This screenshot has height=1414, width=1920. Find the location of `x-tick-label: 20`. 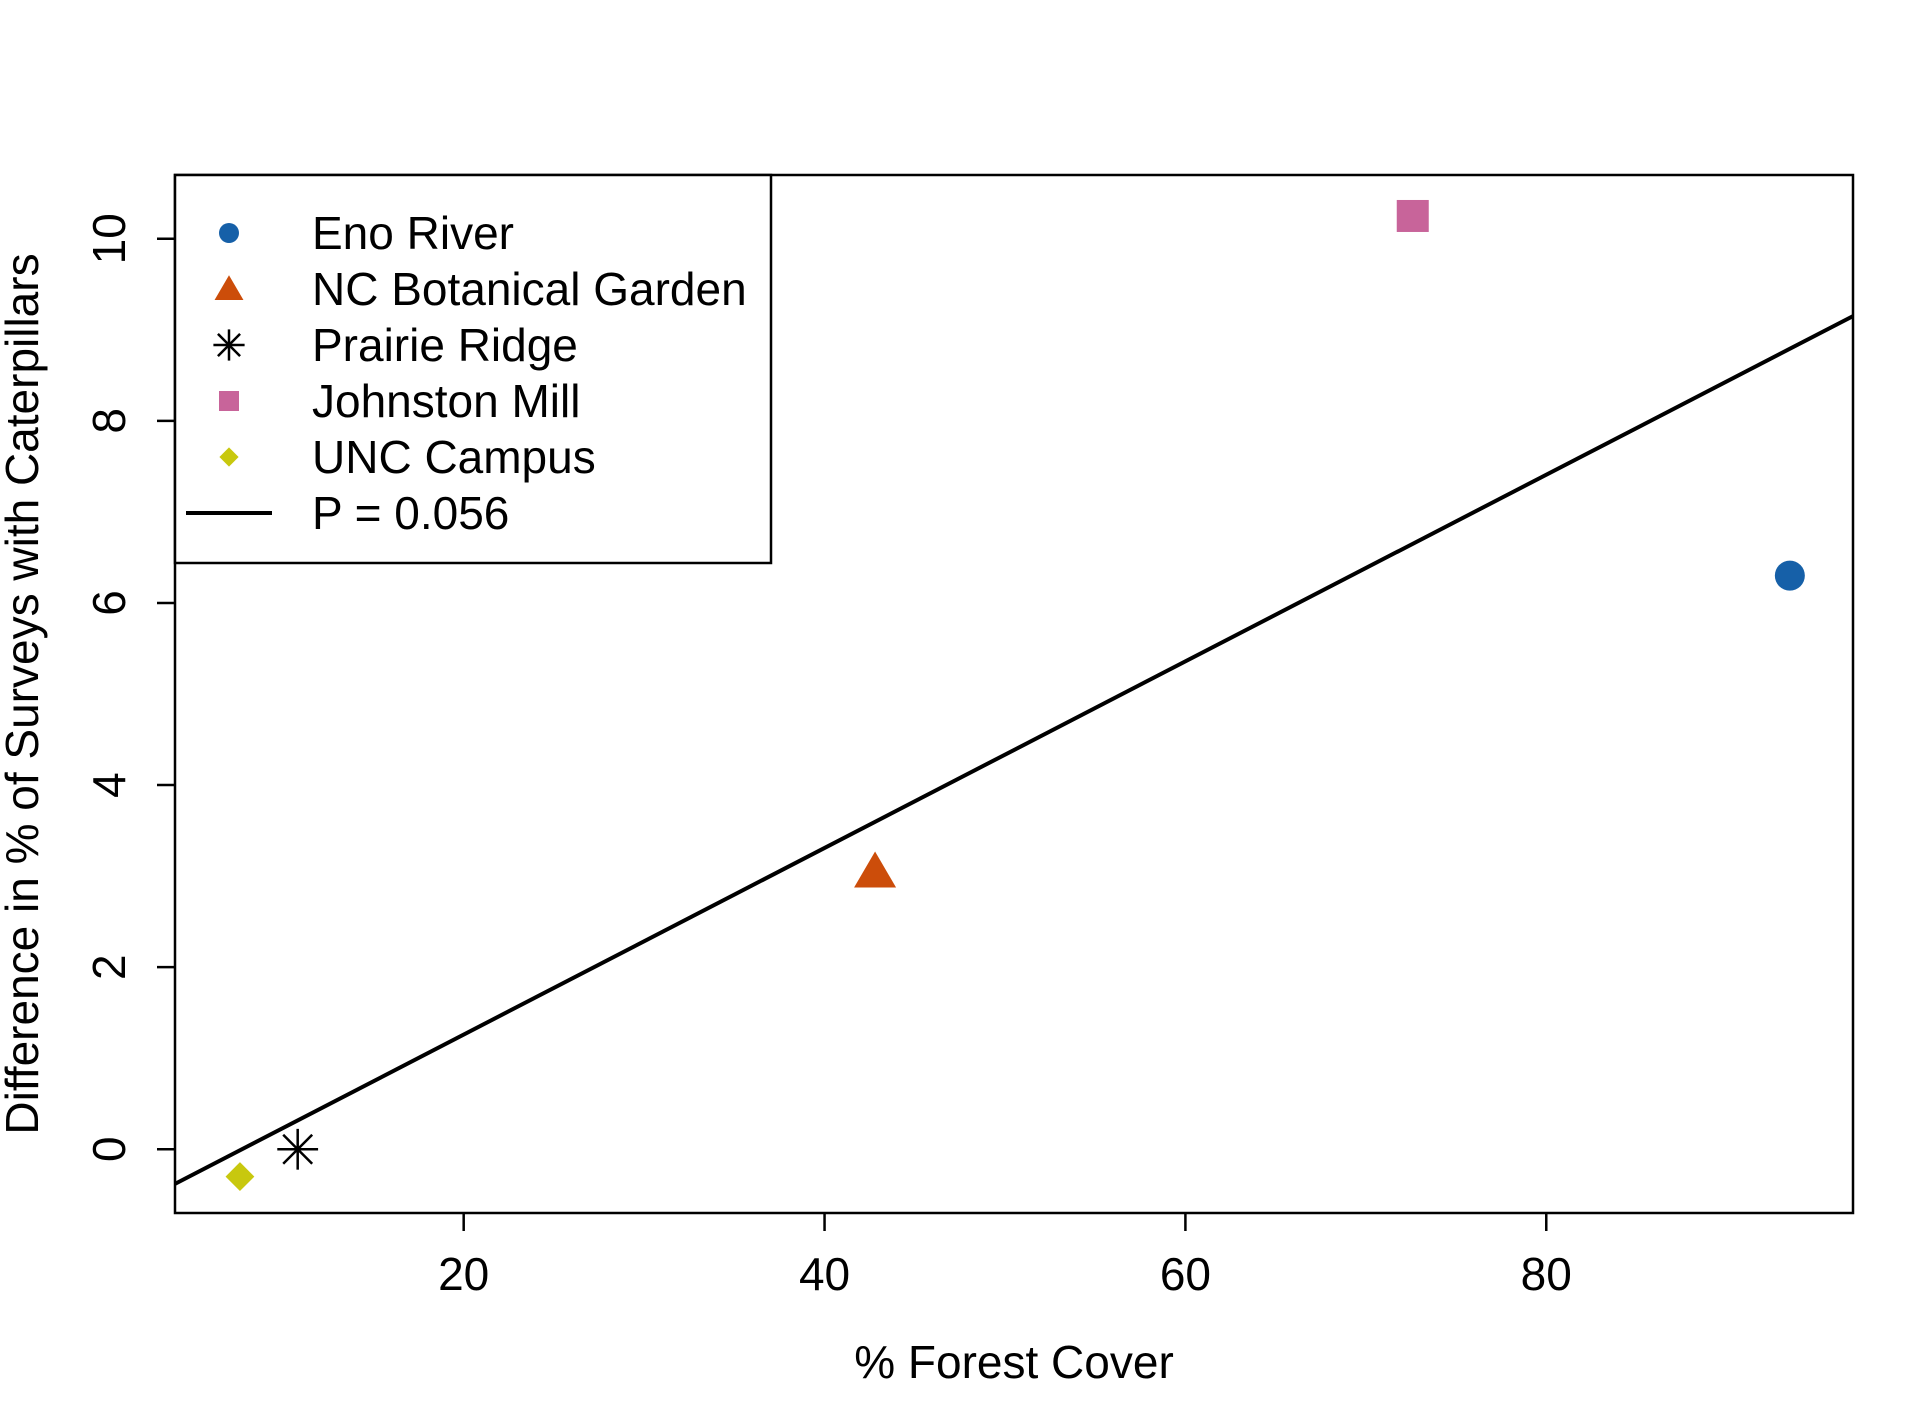

x-tick-label: 20 is located at coordinates (463, 1274).